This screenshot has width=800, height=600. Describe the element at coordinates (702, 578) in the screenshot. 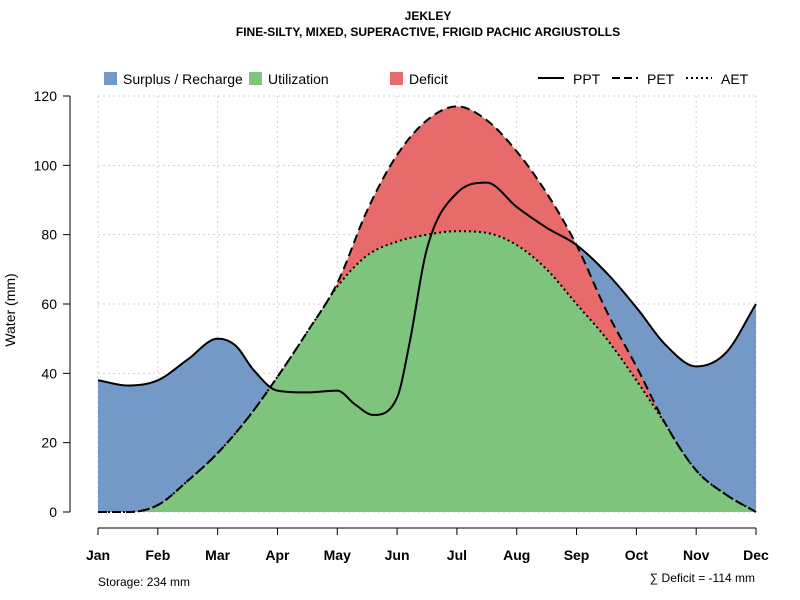

I see `deficit-label: ∑ Deficit = -114 mm` at that location.